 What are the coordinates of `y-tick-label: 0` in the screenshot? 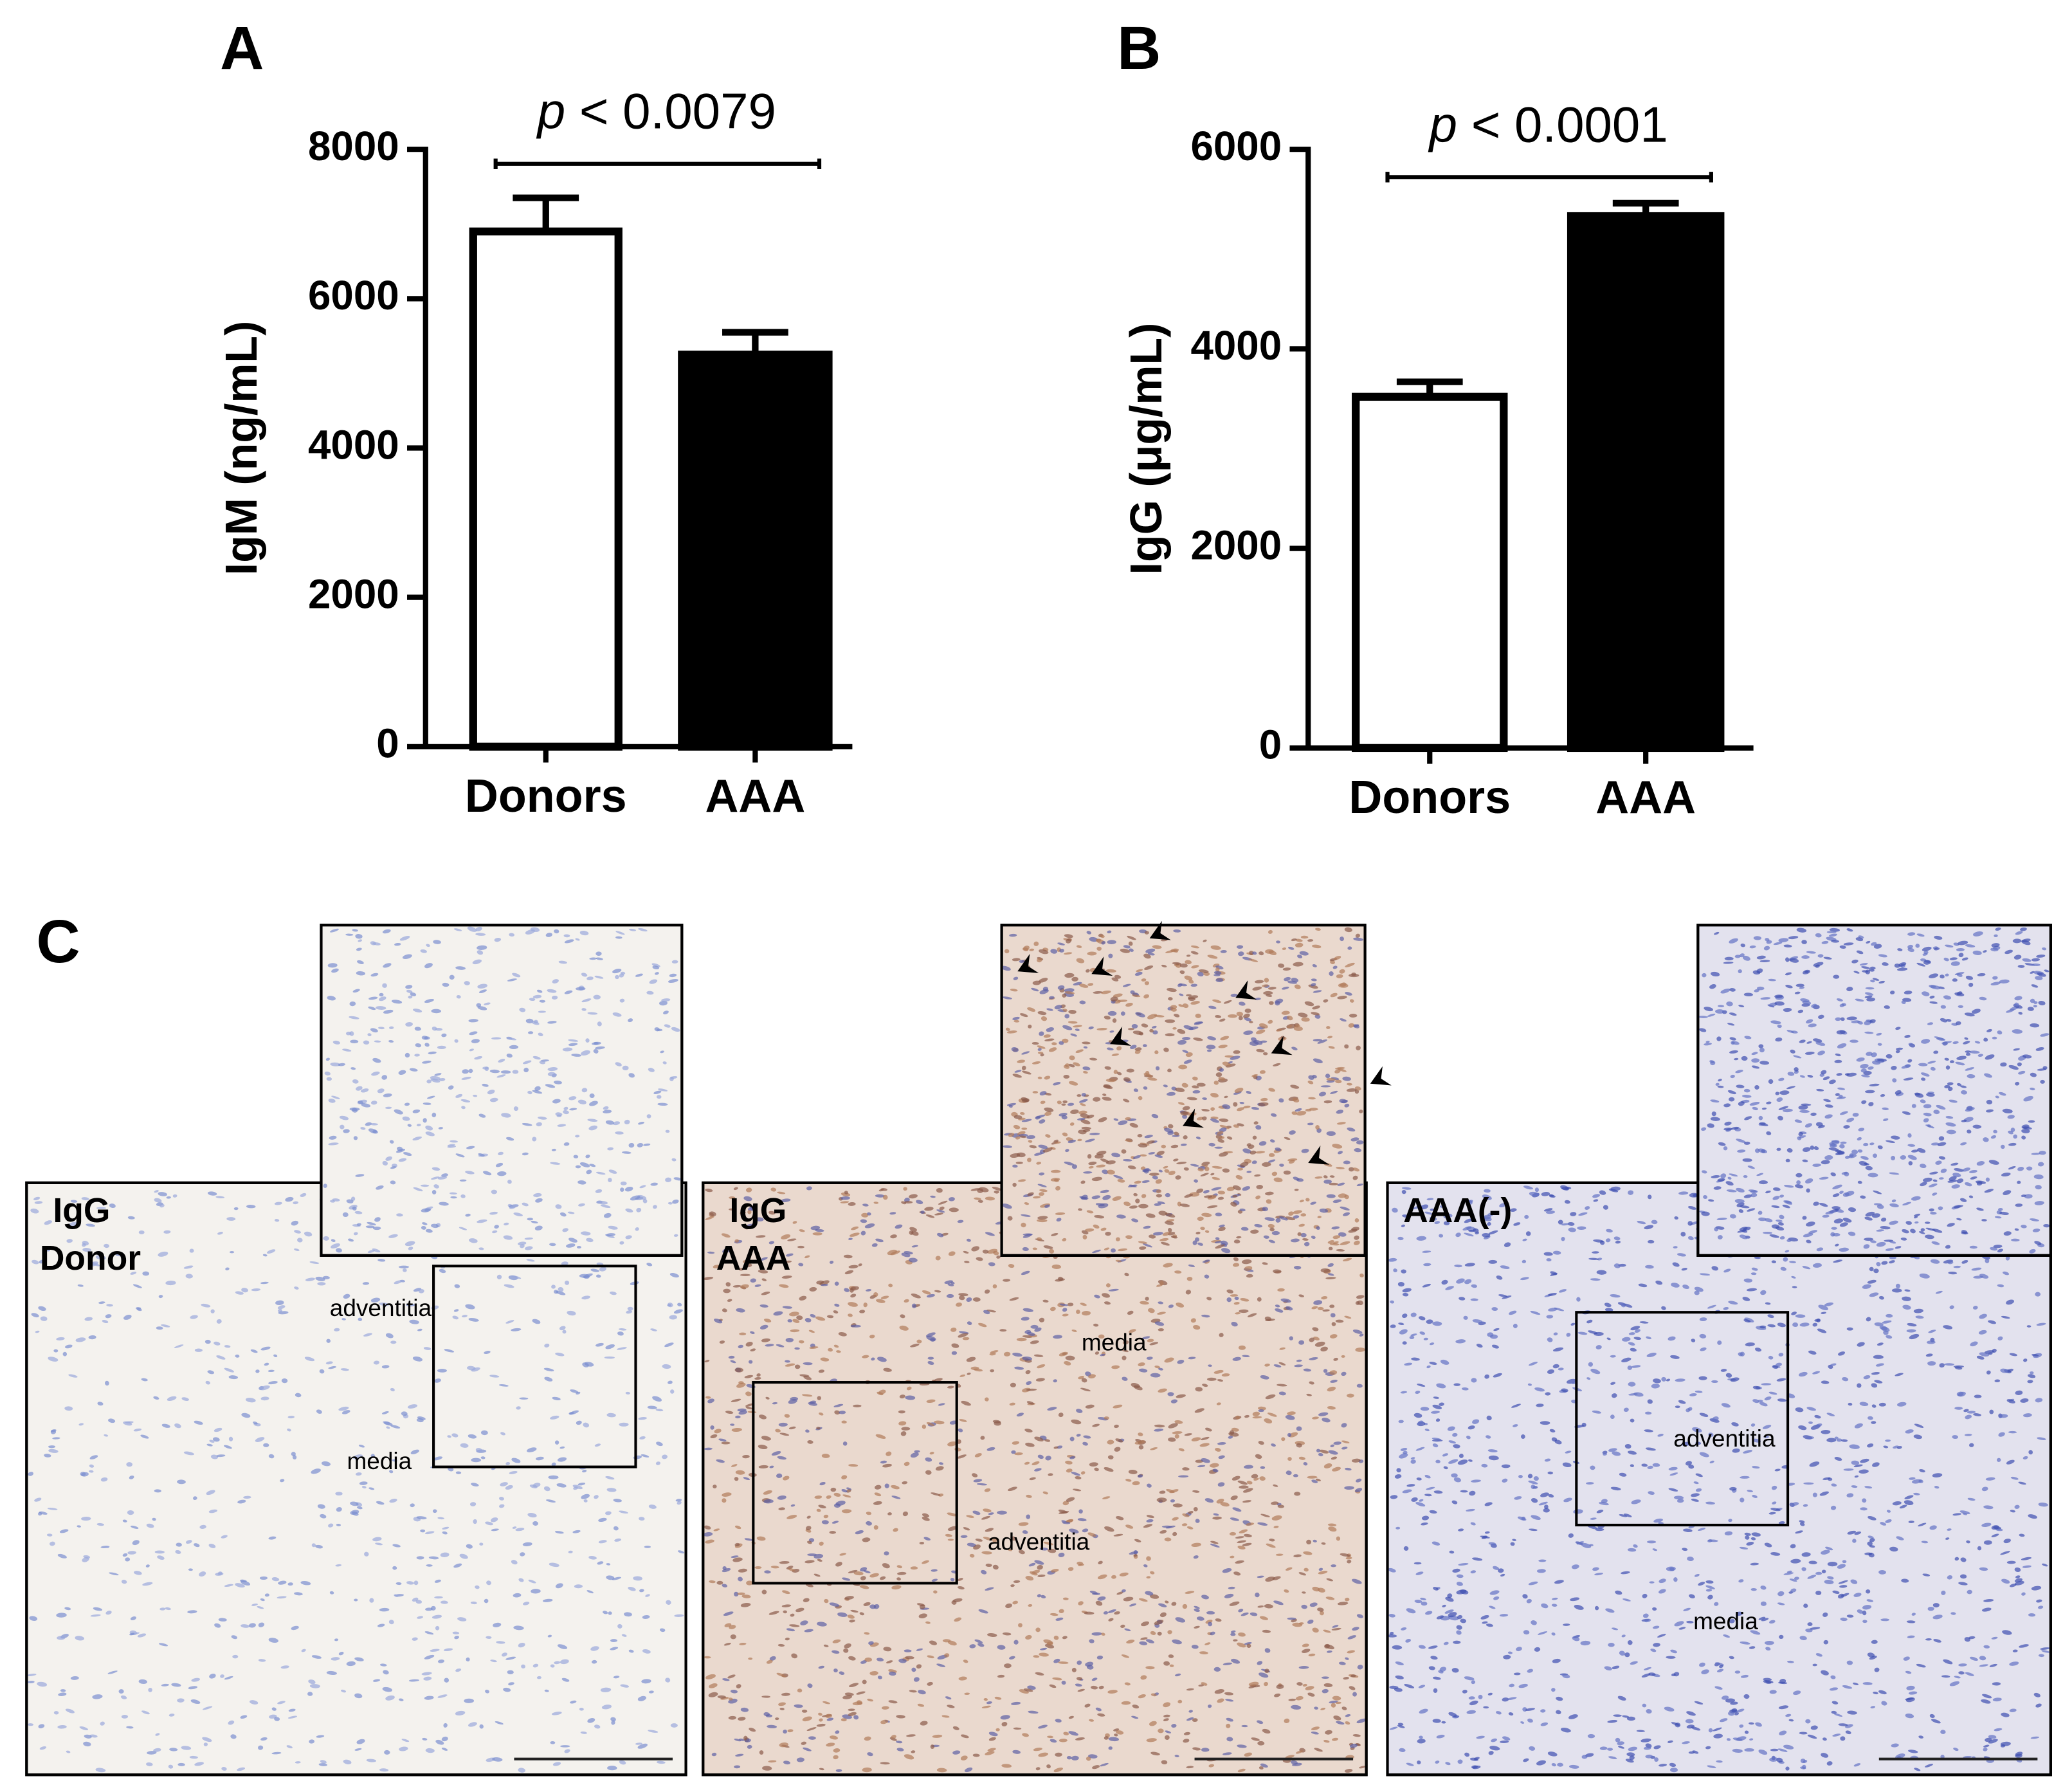 It's located at (387, 744).